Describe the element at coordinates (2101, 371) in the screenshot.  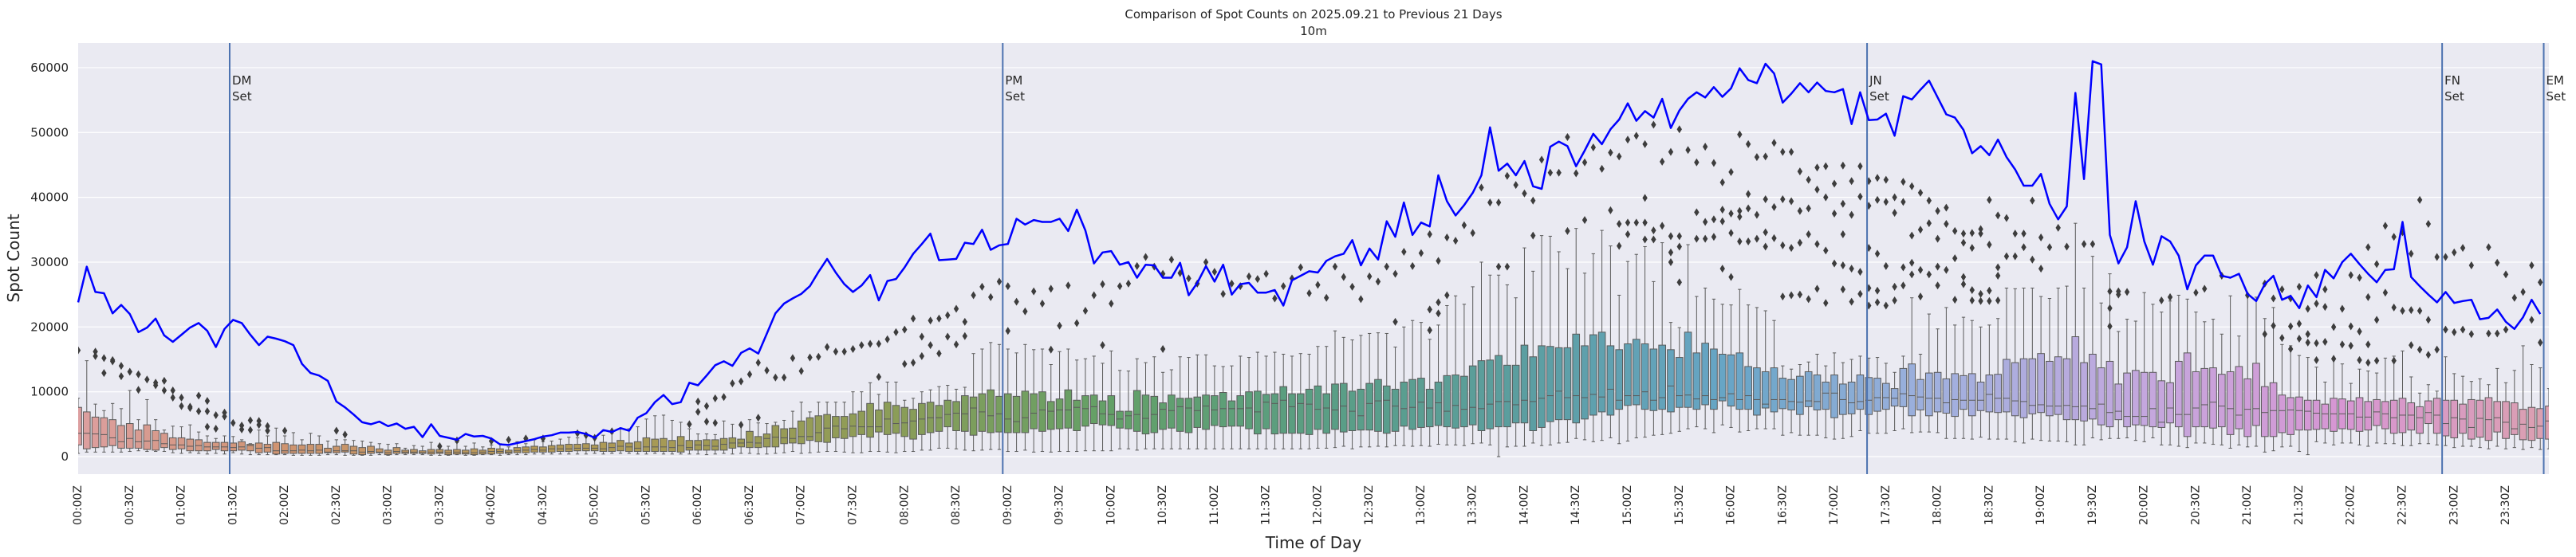
I see `box-19:35` at that location.